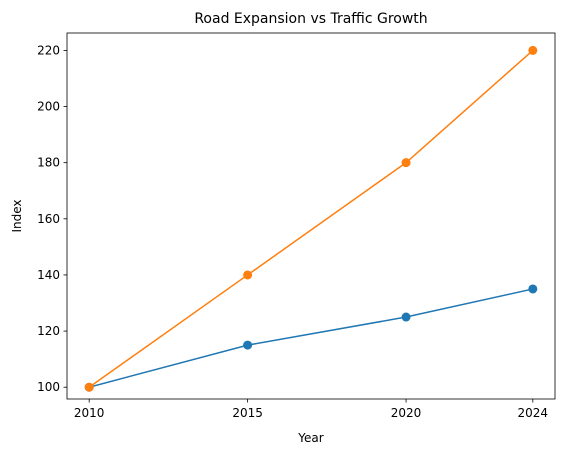 Image resolution: width=571 pixels, height=455 pixels. I want to click on x-tick-label: 2020, so click(406, 413).